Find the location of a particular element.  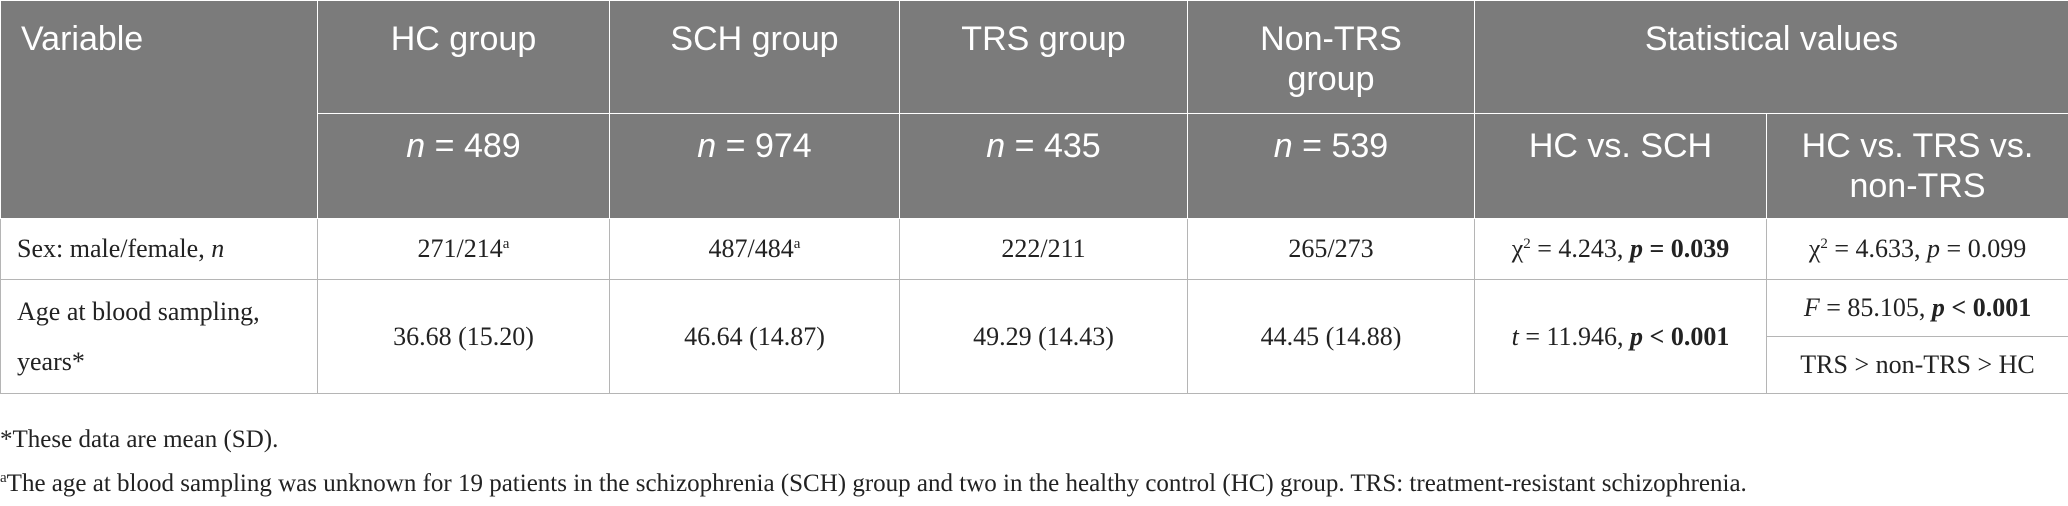

footnote-a-mark: a is located at coordinates (3, 478).